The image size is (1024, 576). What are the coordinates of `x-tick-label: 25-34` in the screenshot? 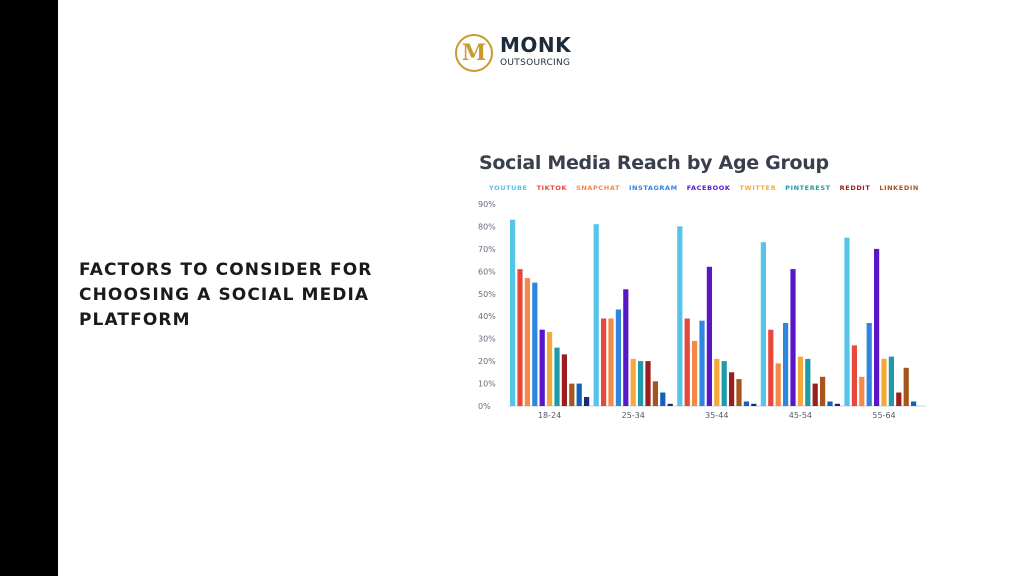 It's located at (633, 415).